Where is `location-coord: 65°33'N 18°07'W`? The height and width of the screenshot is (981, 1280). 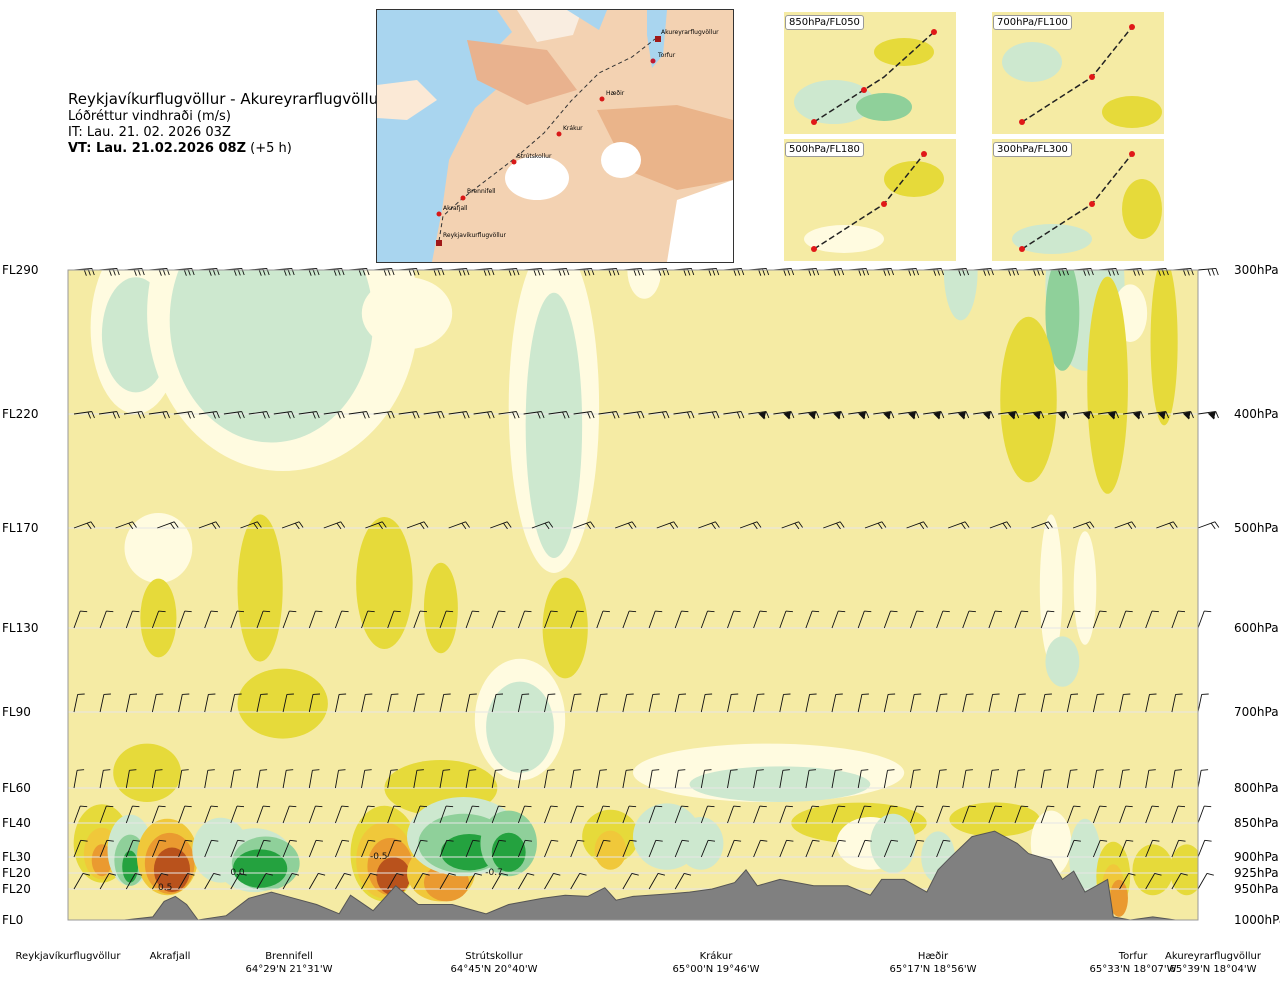
location-coord: 65°33'N 18°07'W is located at coordinates (1133, 969).